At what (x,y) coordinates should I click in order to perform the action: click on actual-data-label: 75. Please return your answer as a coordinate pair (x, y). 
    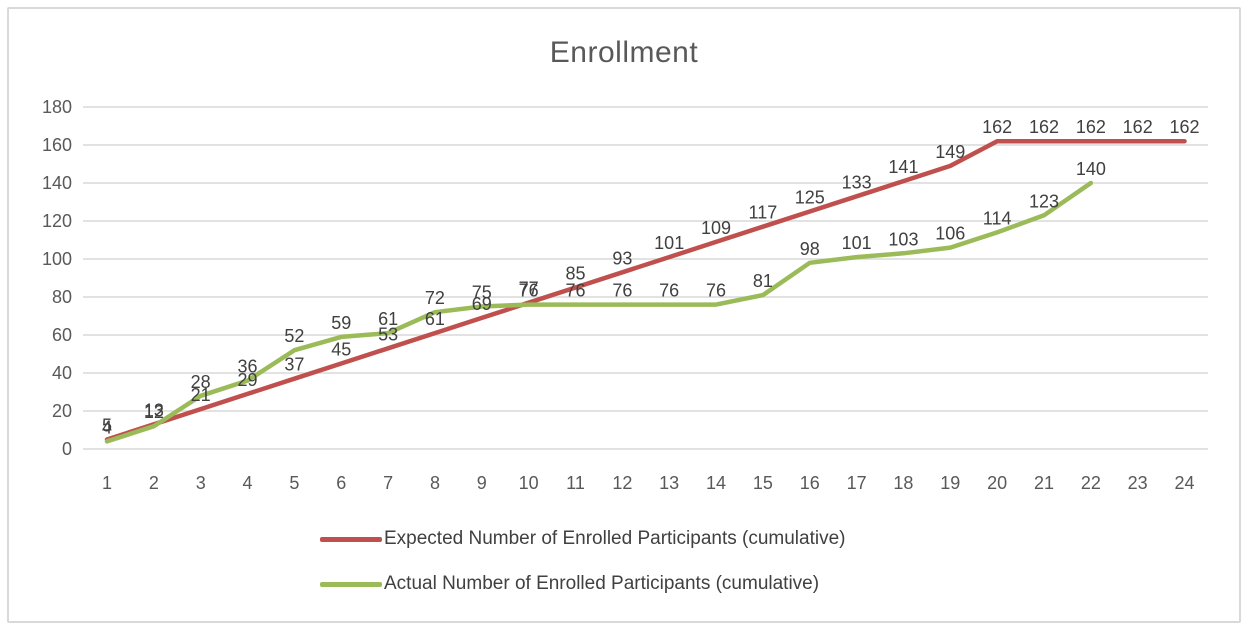
    Looking at the image, I should click on (482, 293).